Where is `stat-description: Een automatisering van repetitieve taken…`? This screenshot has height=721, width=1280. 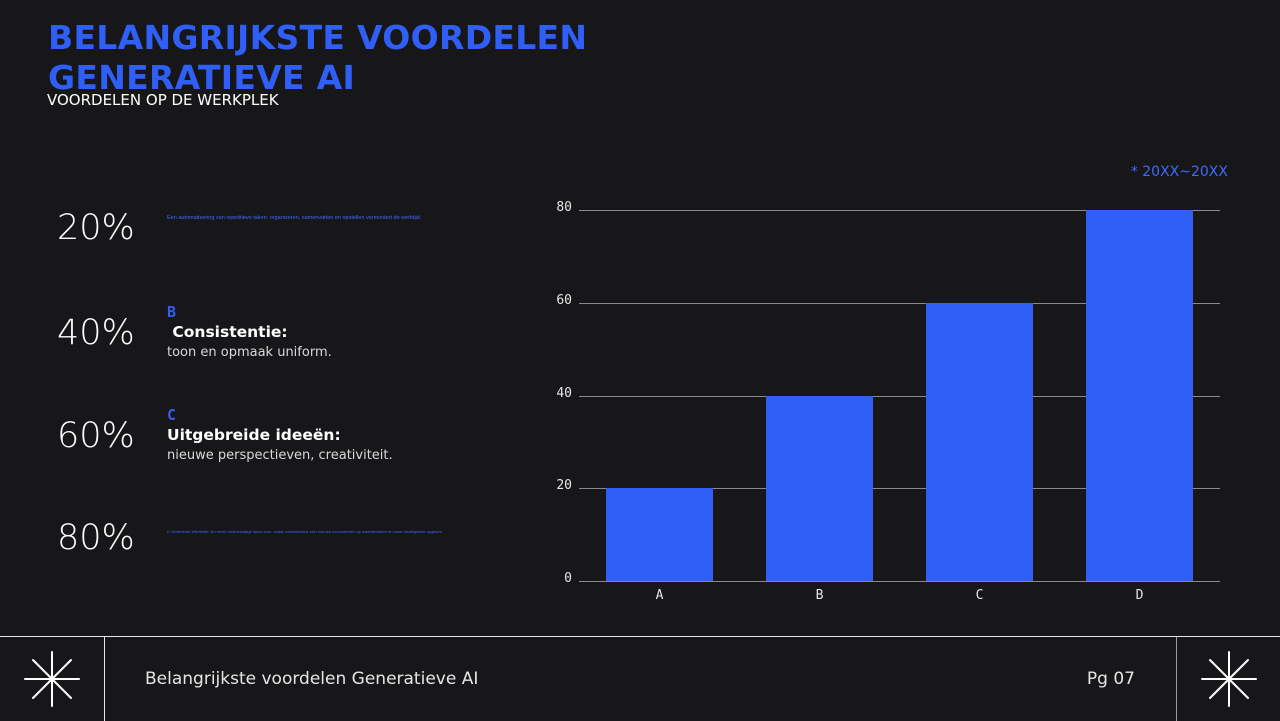 stat-description: Een automatisering van repetitieve taken… is located at coordinates (327, 218).